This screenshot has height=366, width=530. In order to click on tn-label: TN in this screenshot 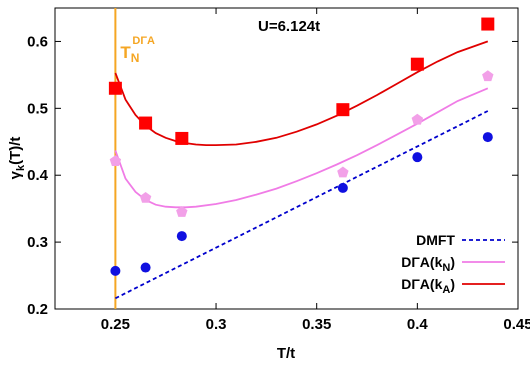, I will do `click(129, 54)`.